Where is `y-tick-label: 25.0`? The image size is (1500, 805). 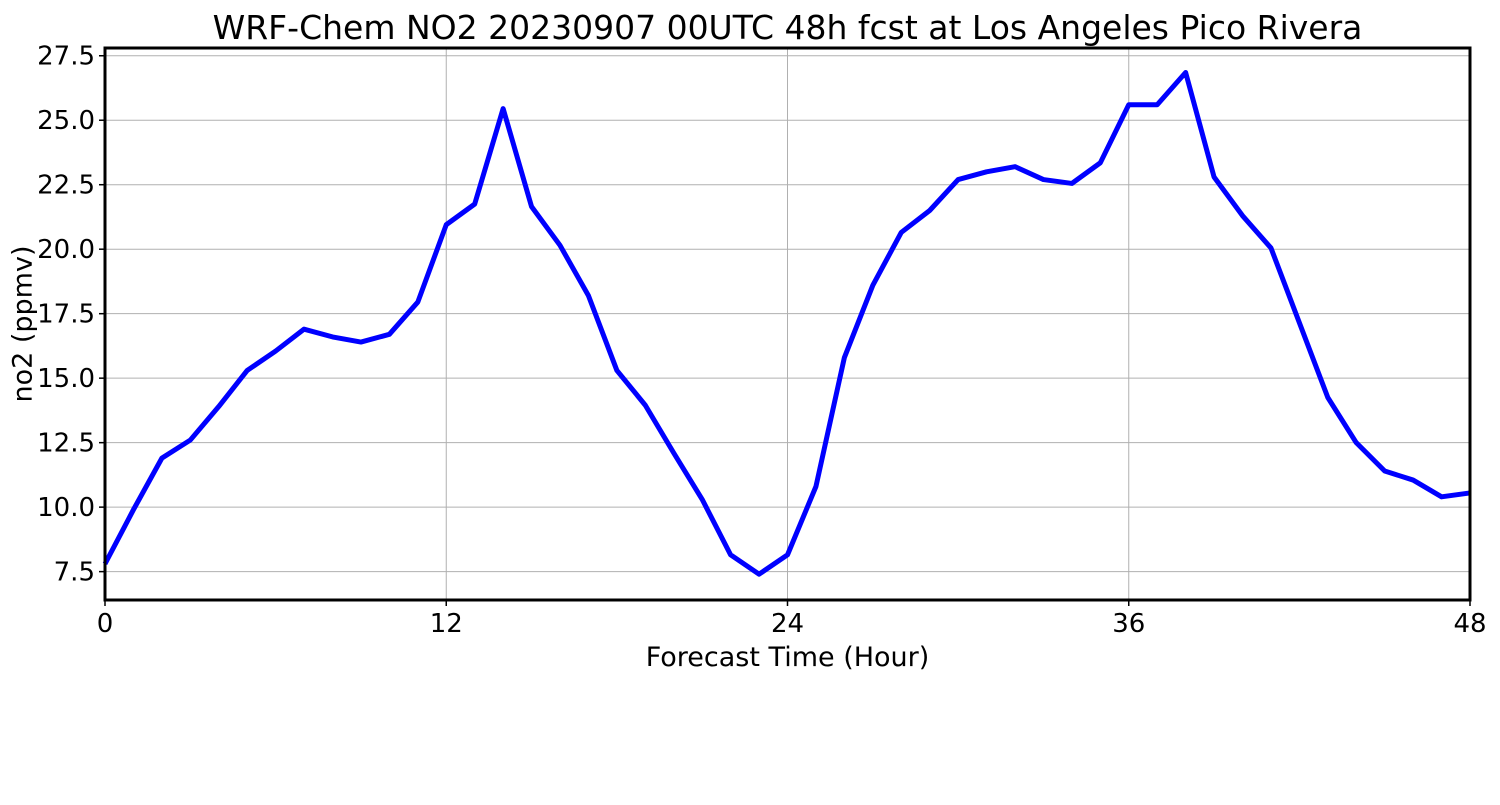 y-tick-label: 25.0 is located at coordinates (66, 121).